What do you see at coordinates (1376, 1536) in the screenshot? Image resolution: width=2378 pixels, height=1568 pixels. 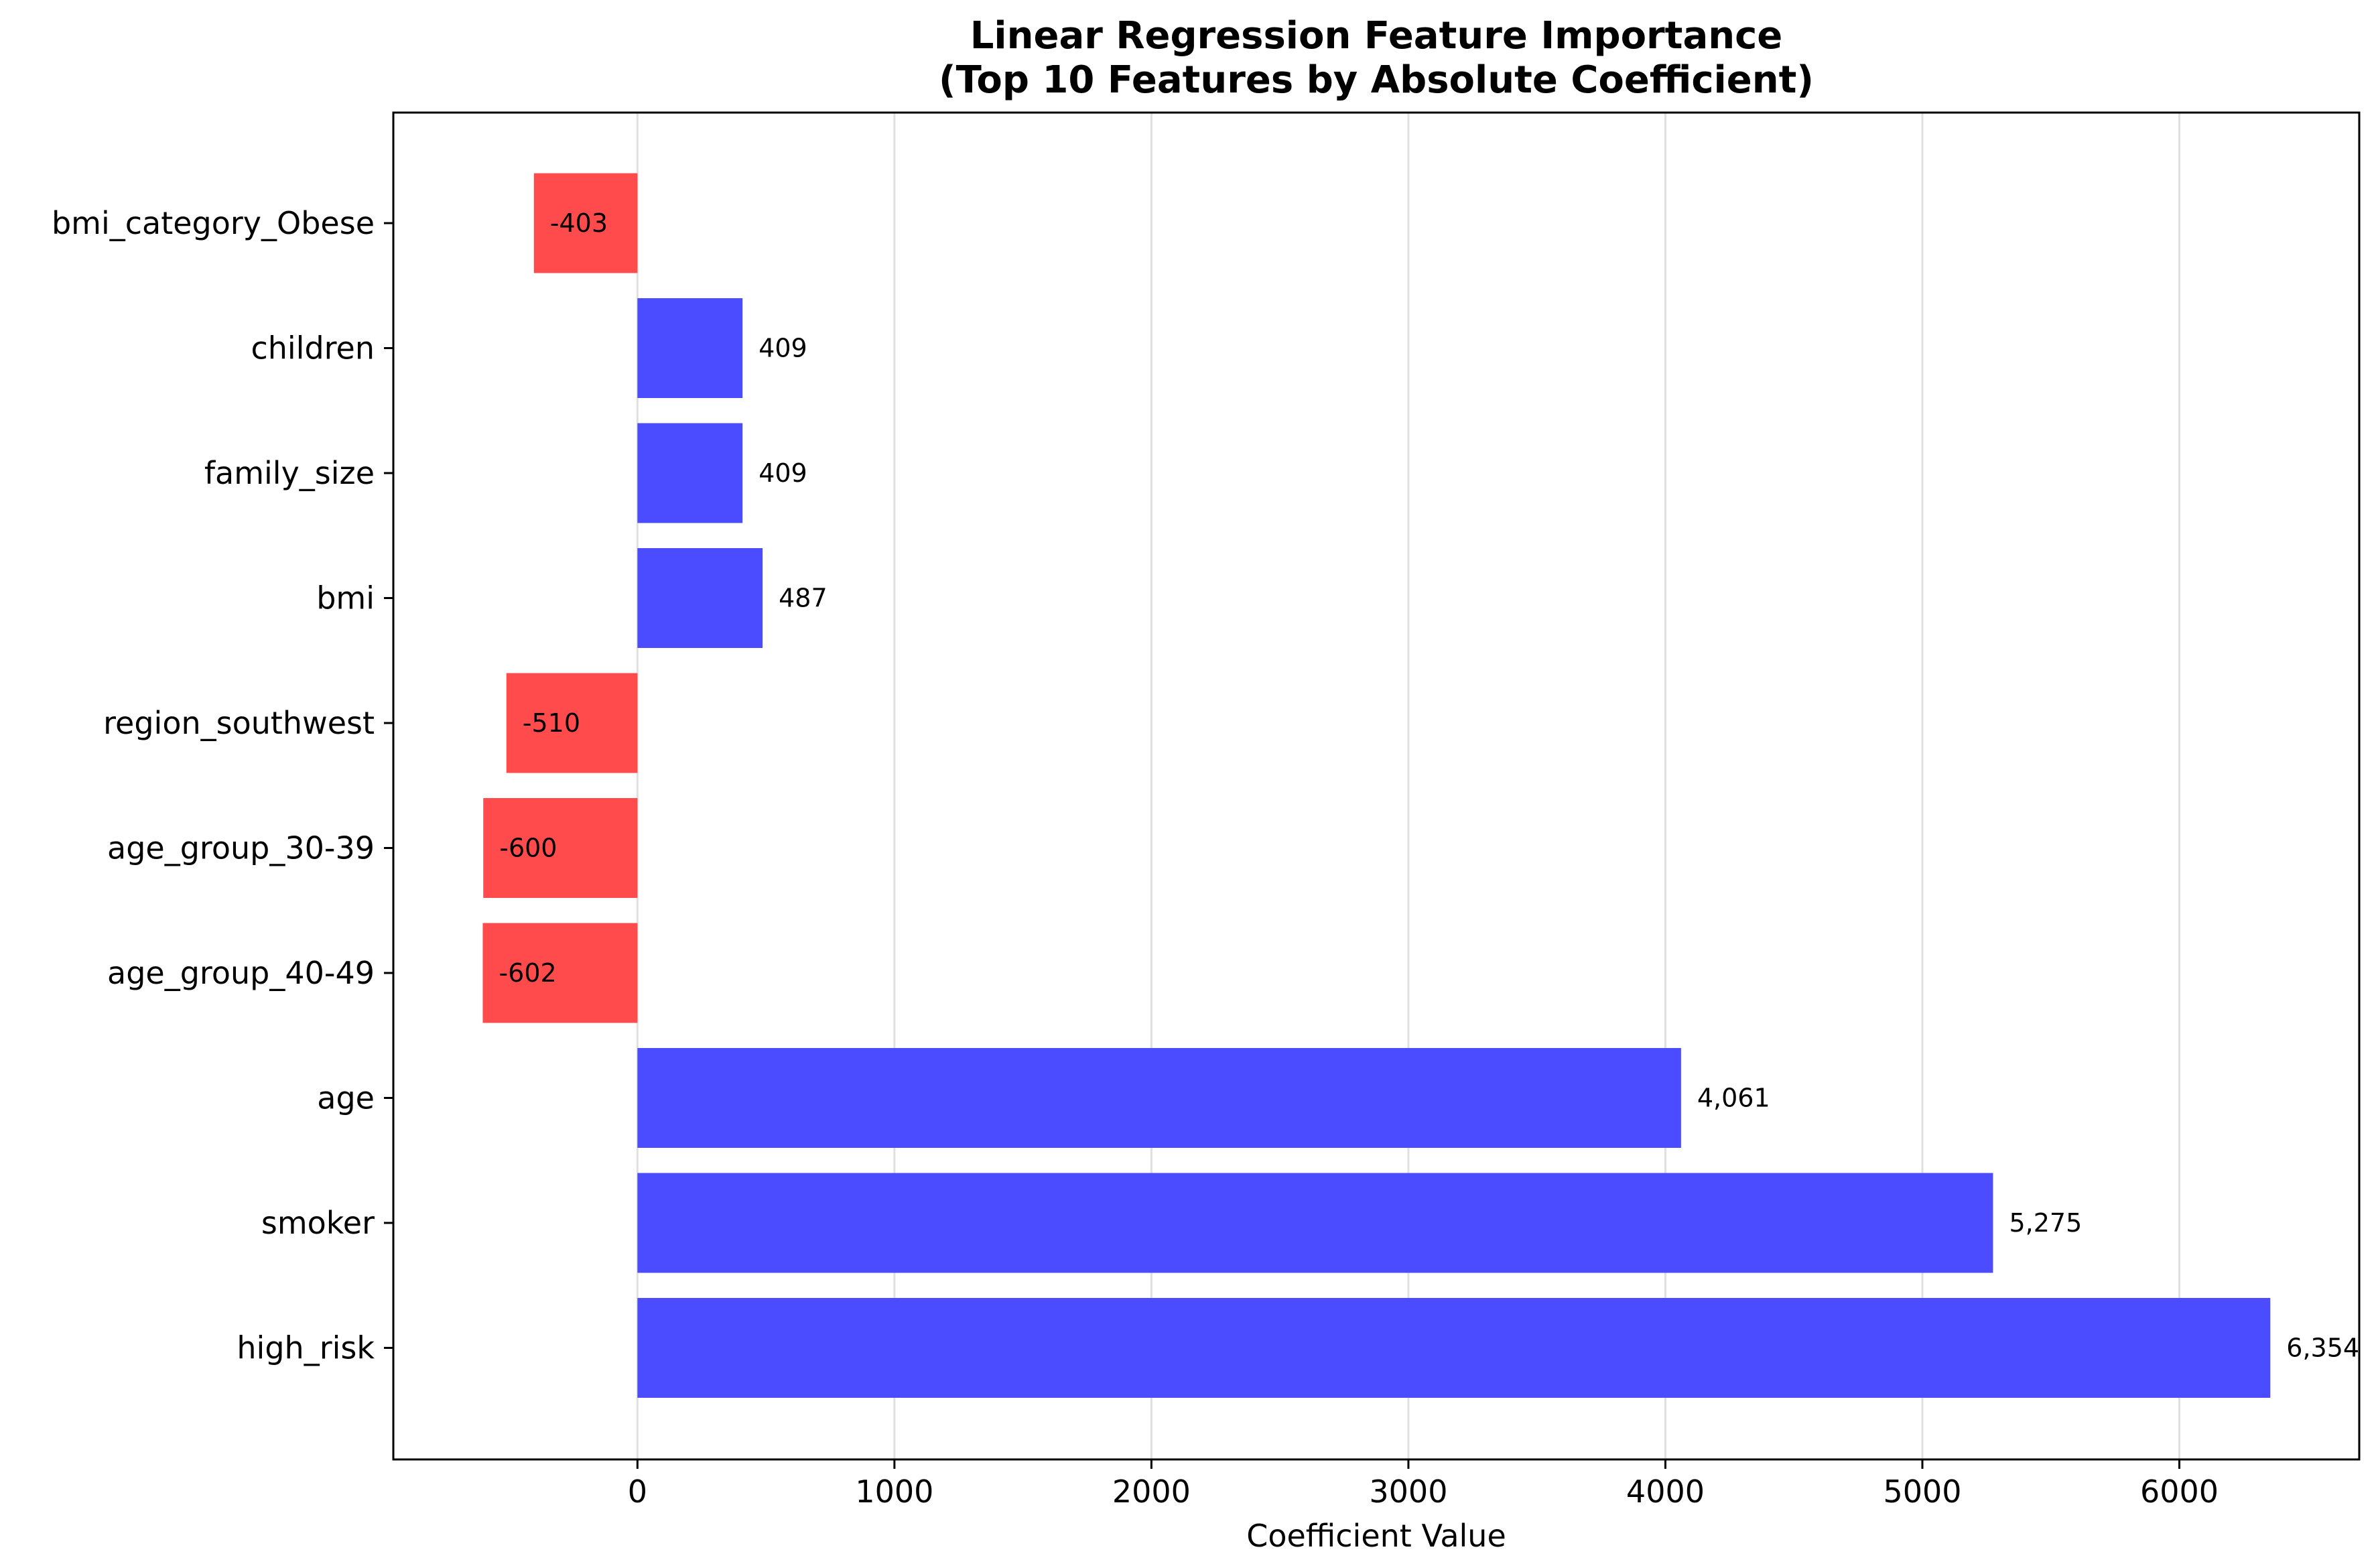 I see `x-axis-label: Coefficient Value` at bounding box center [1376, 1536].